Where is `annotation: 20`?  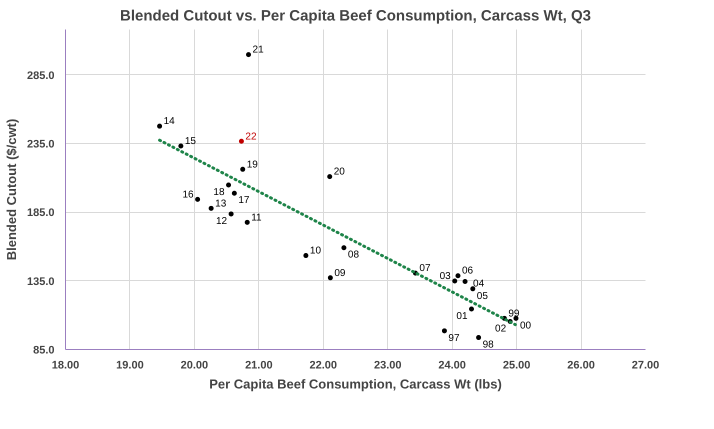
annotation: 20 is located at coordinates (340, 172).